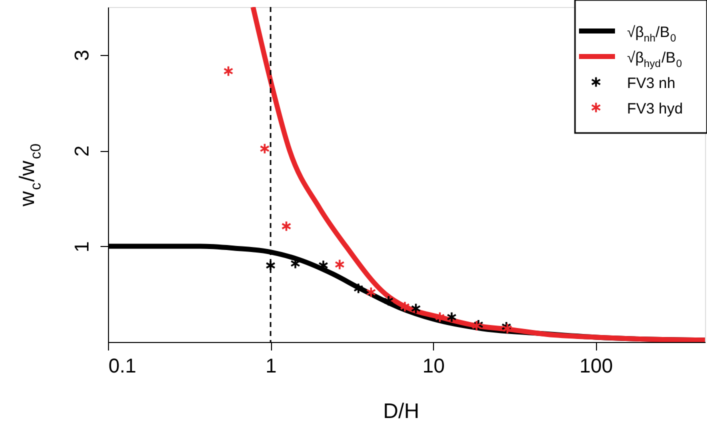 The height and width of the screenshot is (434, 707). I want to click on legend-label: FV3 hyd, so click(655, 109).